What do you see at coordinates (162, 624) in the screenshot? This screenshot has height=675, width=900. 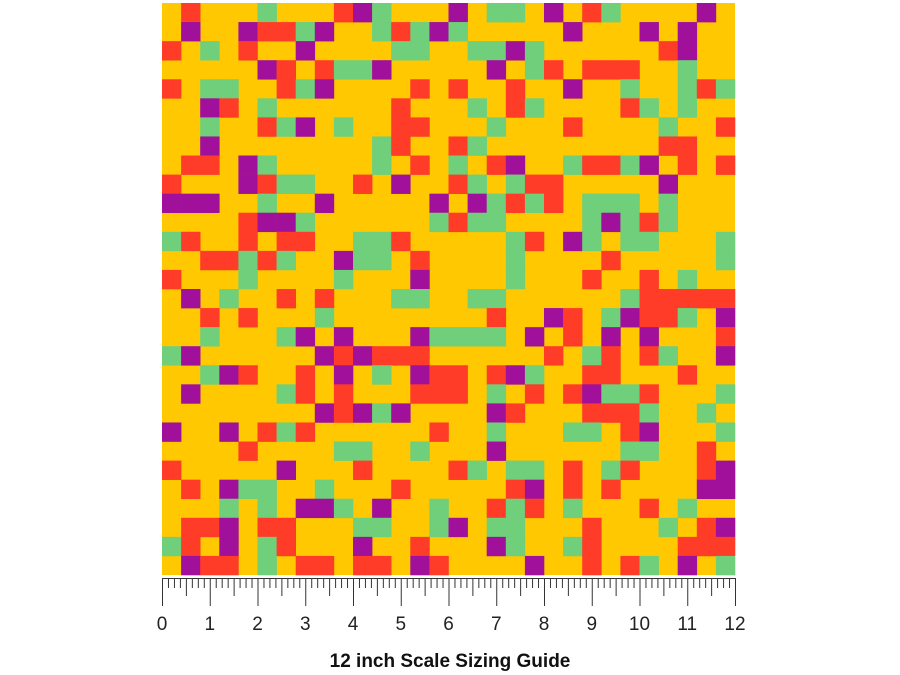 I see `ruler-label: 0` at bounding box center [162, 624].